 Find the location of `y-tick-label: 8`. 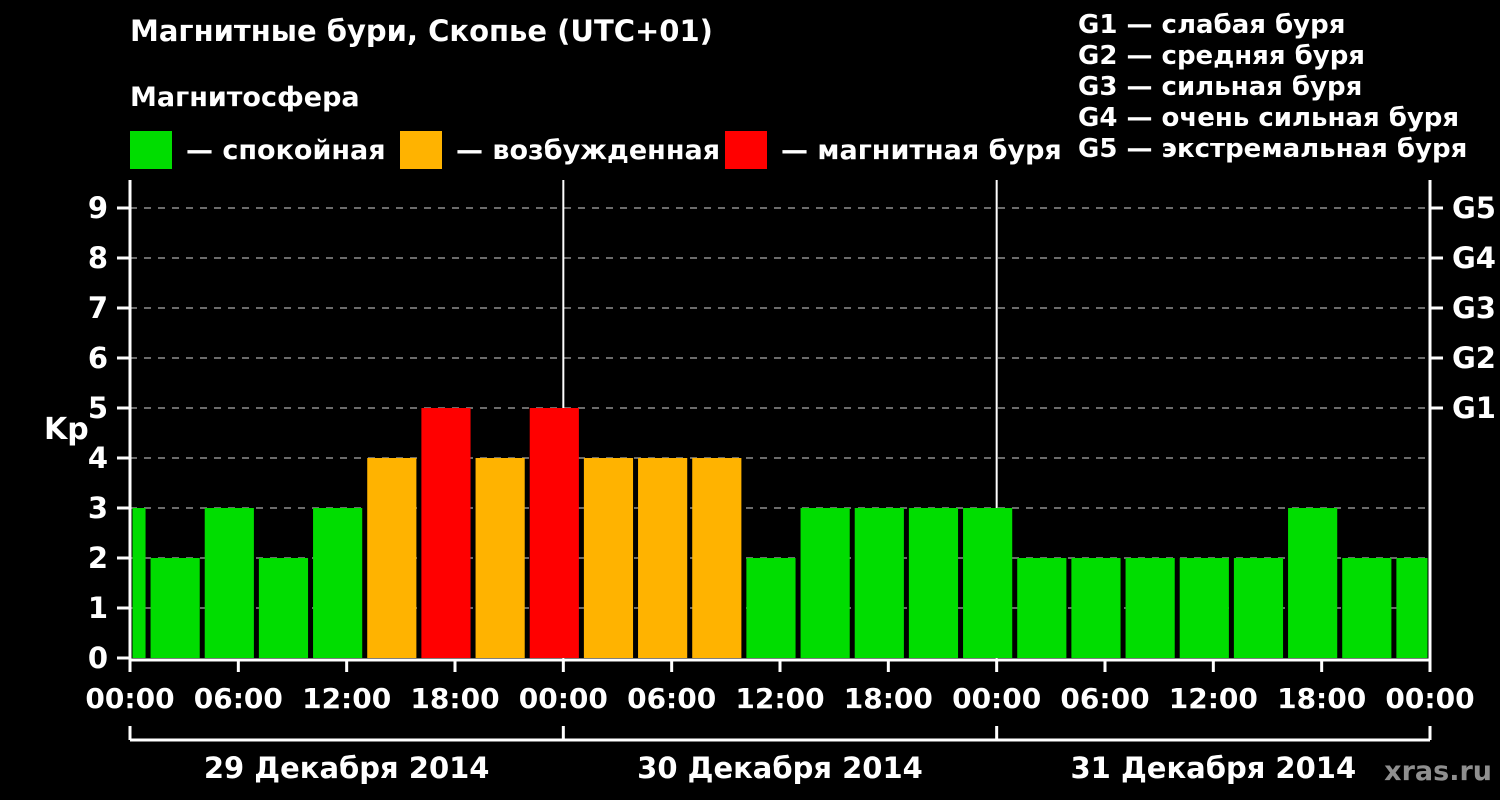

y-tick-label: 8 is located at coordinates (98, 258).